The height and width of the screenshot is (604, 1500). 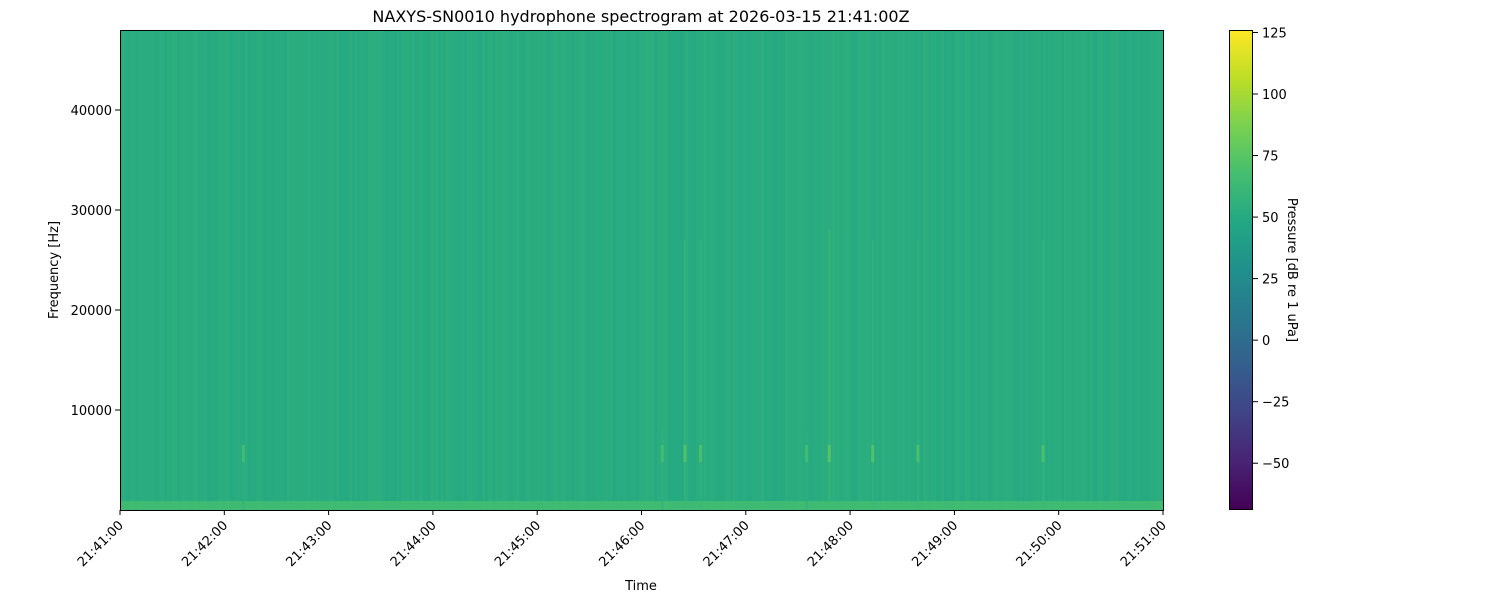 What do you see at coordinates (518, 544) in the screenshot?
I see `x-tick-label: 21:45:00` at bounding box center [518, 544].